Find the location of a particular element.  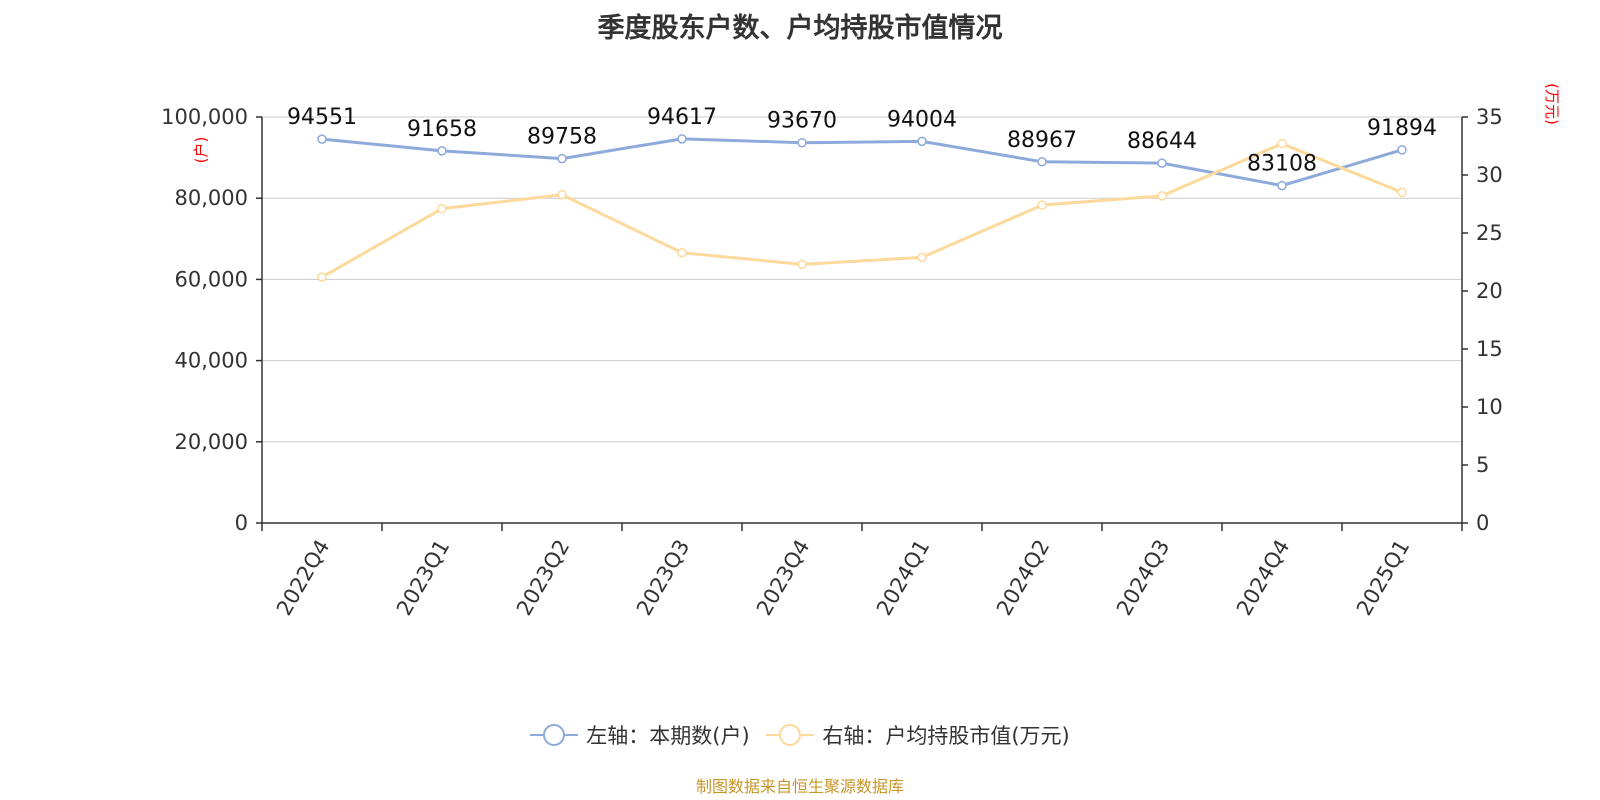

chart-title: 季度股东户数、户均持股市值情况 is located at coordinates (800, 28).